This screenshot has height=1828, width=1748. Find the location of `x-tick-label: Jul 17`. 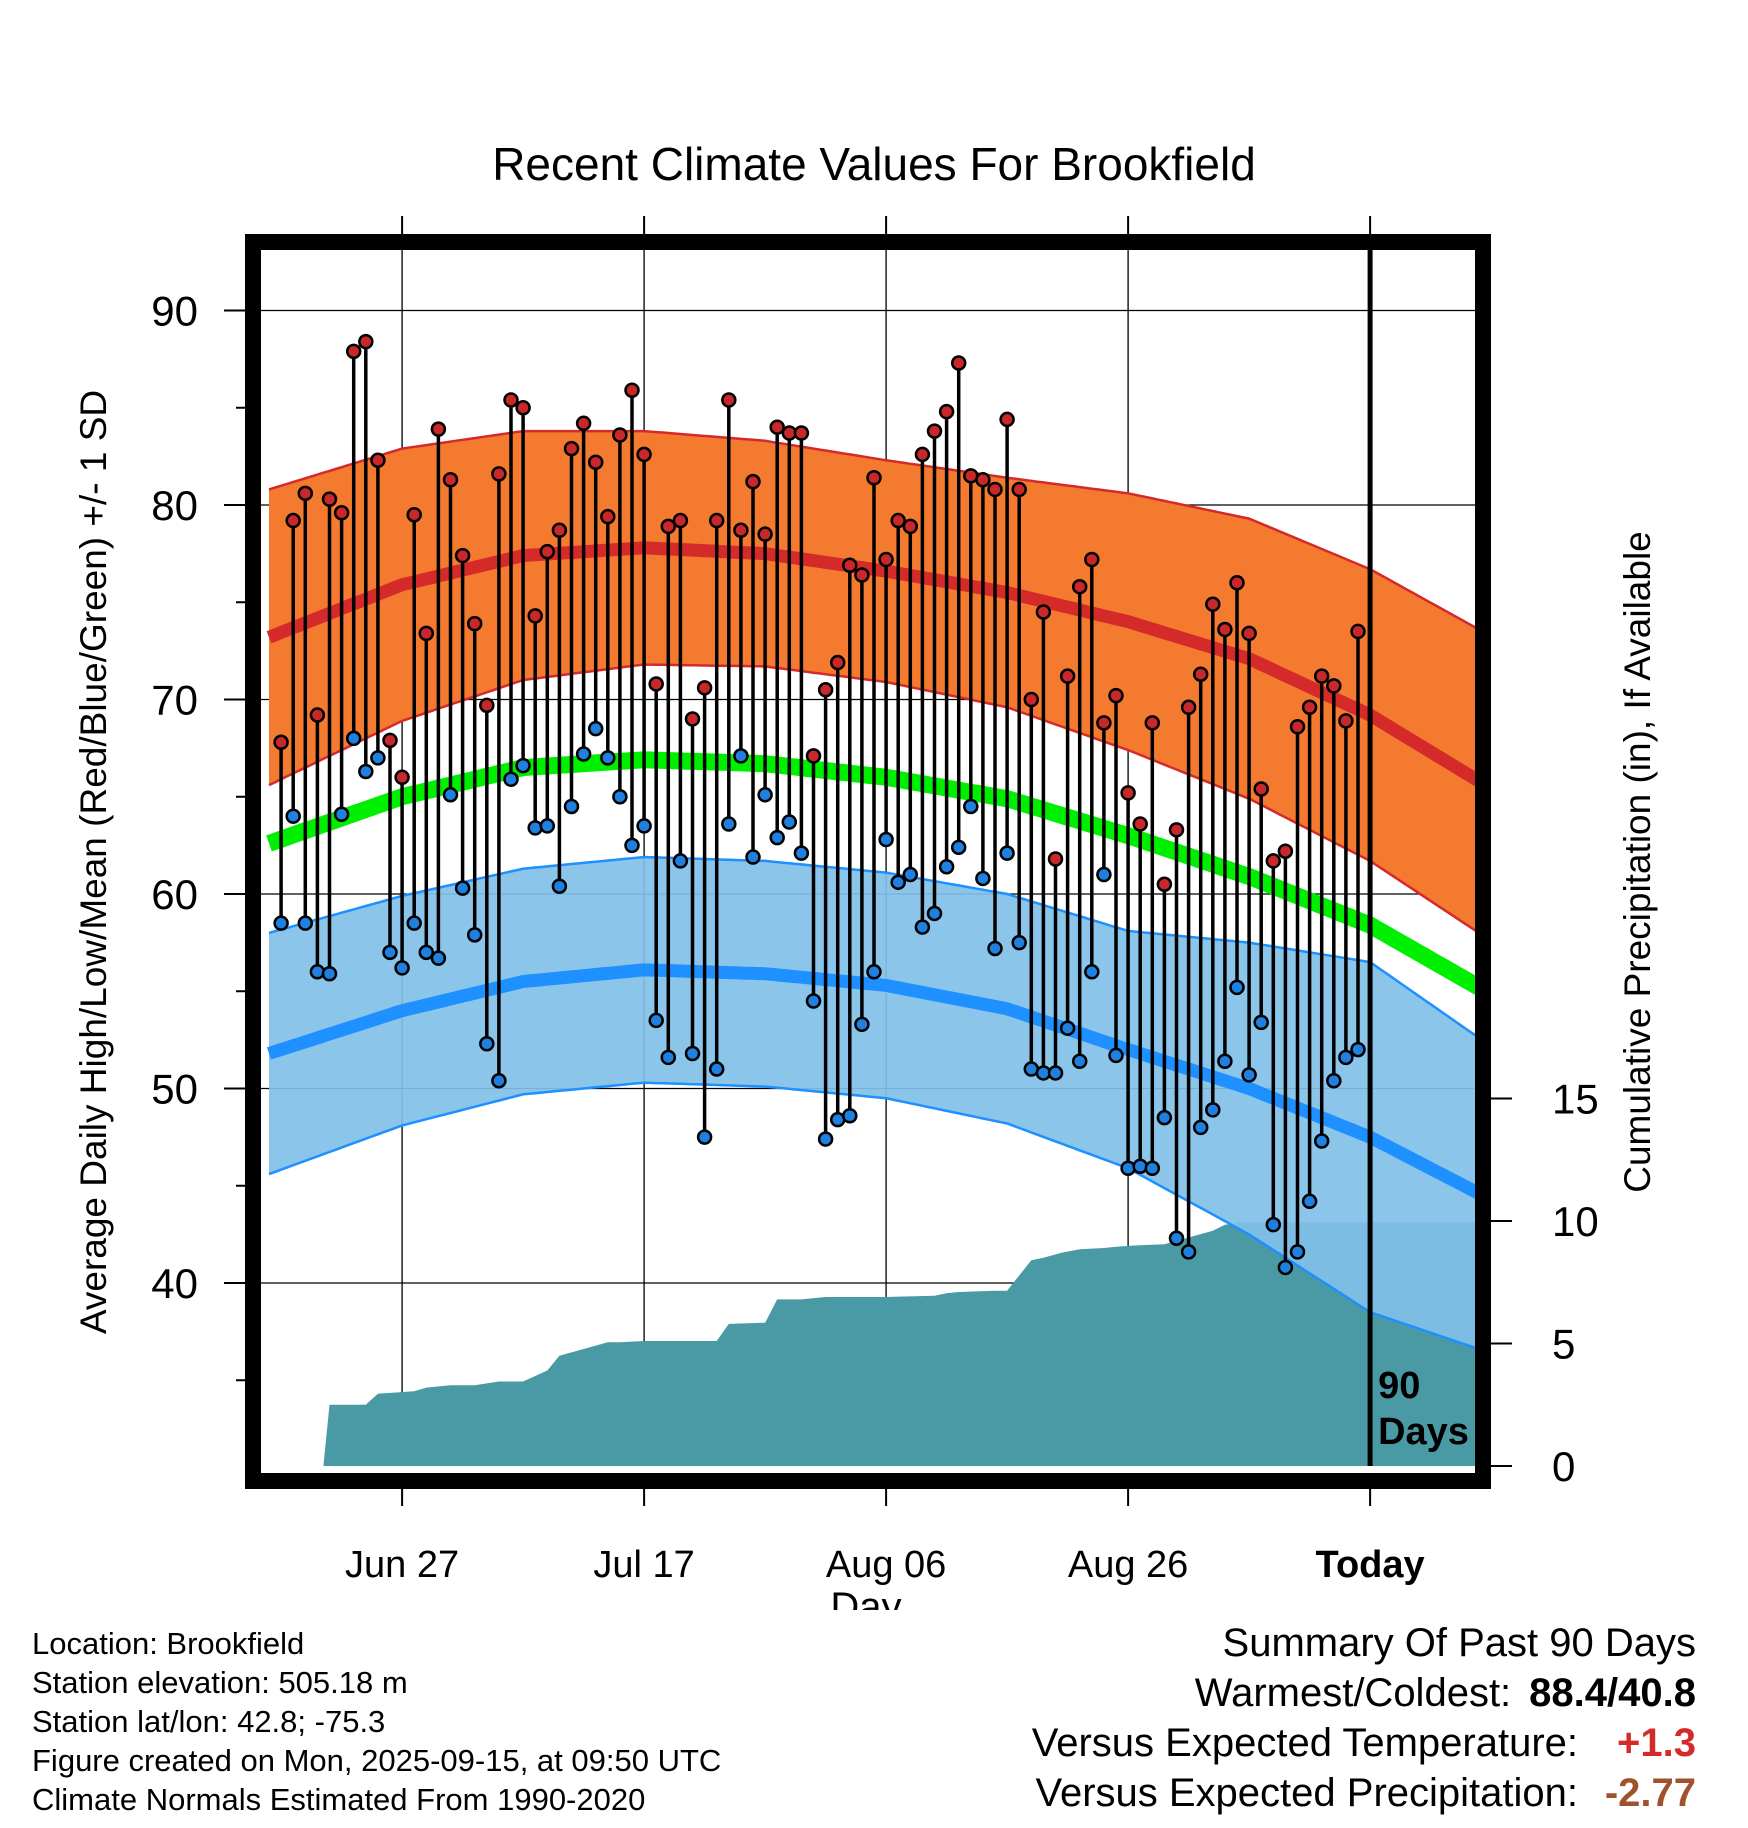

x-tick-label: Jul 17 is located at coordinates (643, 1565).